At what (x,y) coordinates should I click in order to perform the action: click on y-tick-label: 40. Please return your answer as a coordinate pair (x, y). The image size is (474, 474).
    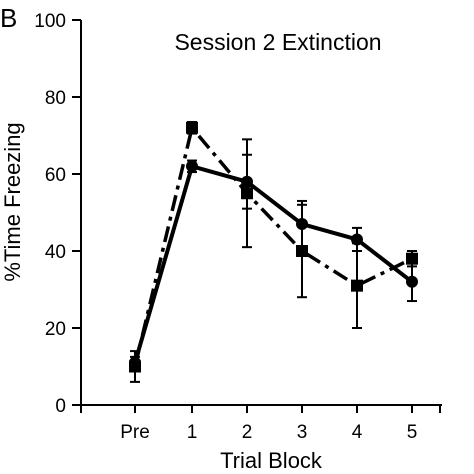
    Looking at the image, I should click on (55, 252).